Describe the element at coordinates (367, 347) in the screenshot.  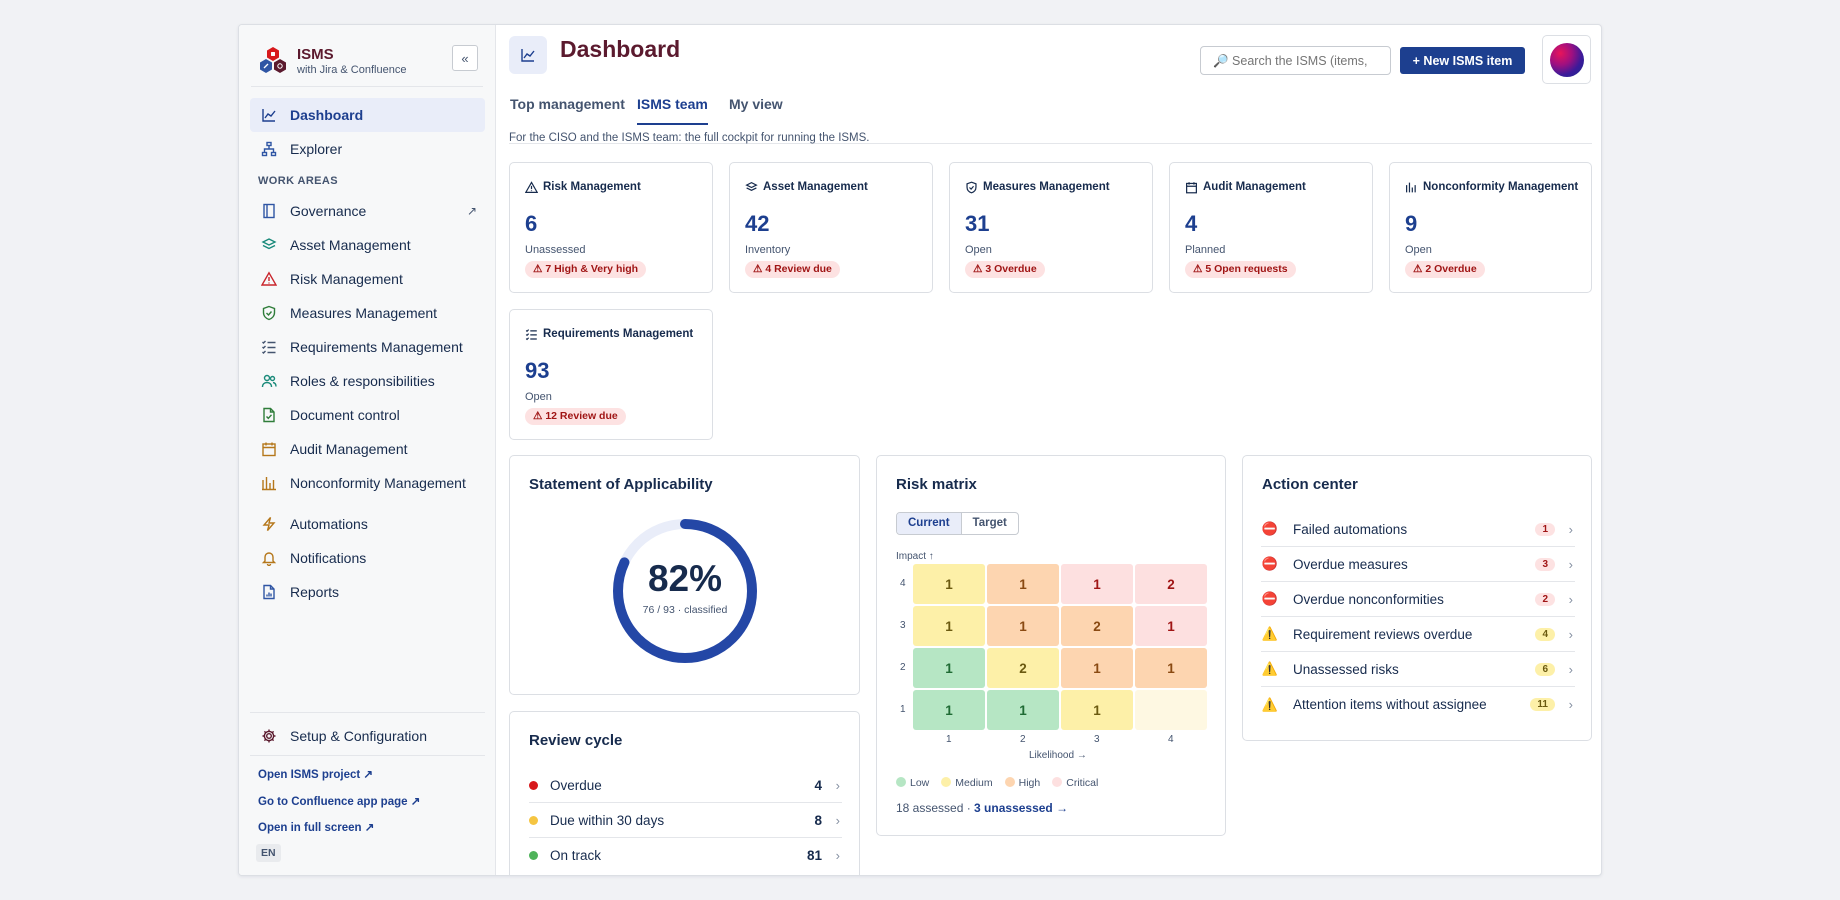
I see `sidebar-item-requirements-management: Requirements Management` at that location.